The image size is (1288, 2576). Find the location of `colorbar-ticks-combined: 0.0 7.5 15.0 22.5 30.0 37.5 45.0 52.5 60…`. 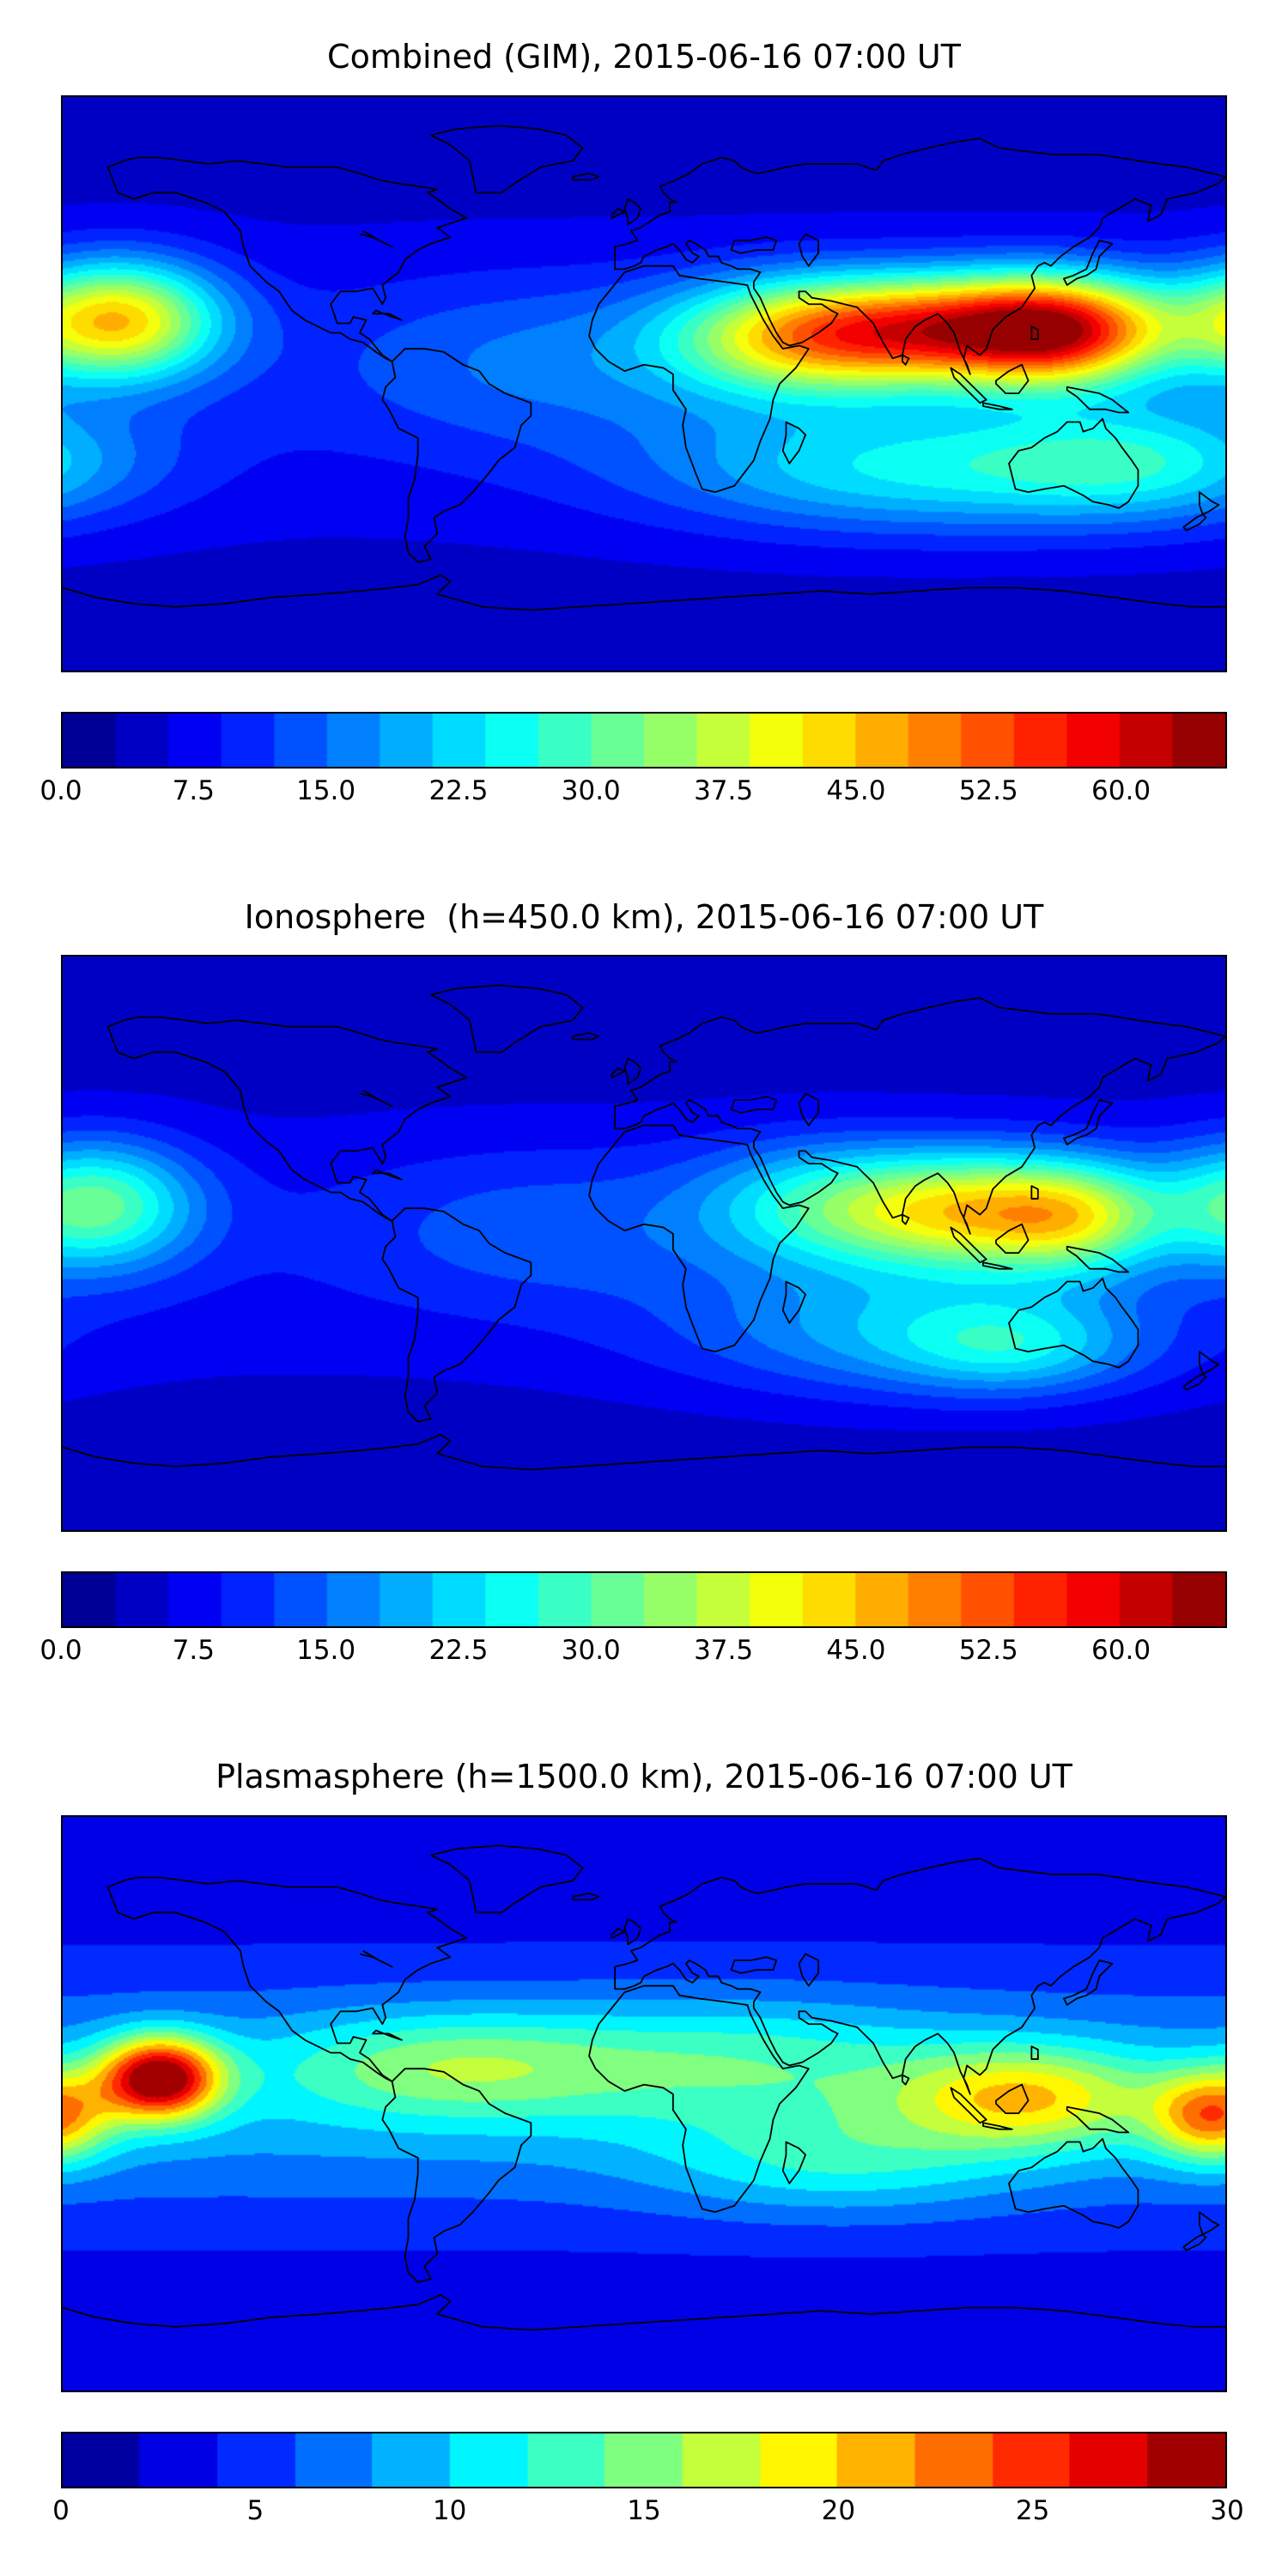

colorbar-ticks-combined: 0.0 7.5 15.0 22.5 30.0 37.5 45.0 52.5 60… is located at coordinates (633, 794).